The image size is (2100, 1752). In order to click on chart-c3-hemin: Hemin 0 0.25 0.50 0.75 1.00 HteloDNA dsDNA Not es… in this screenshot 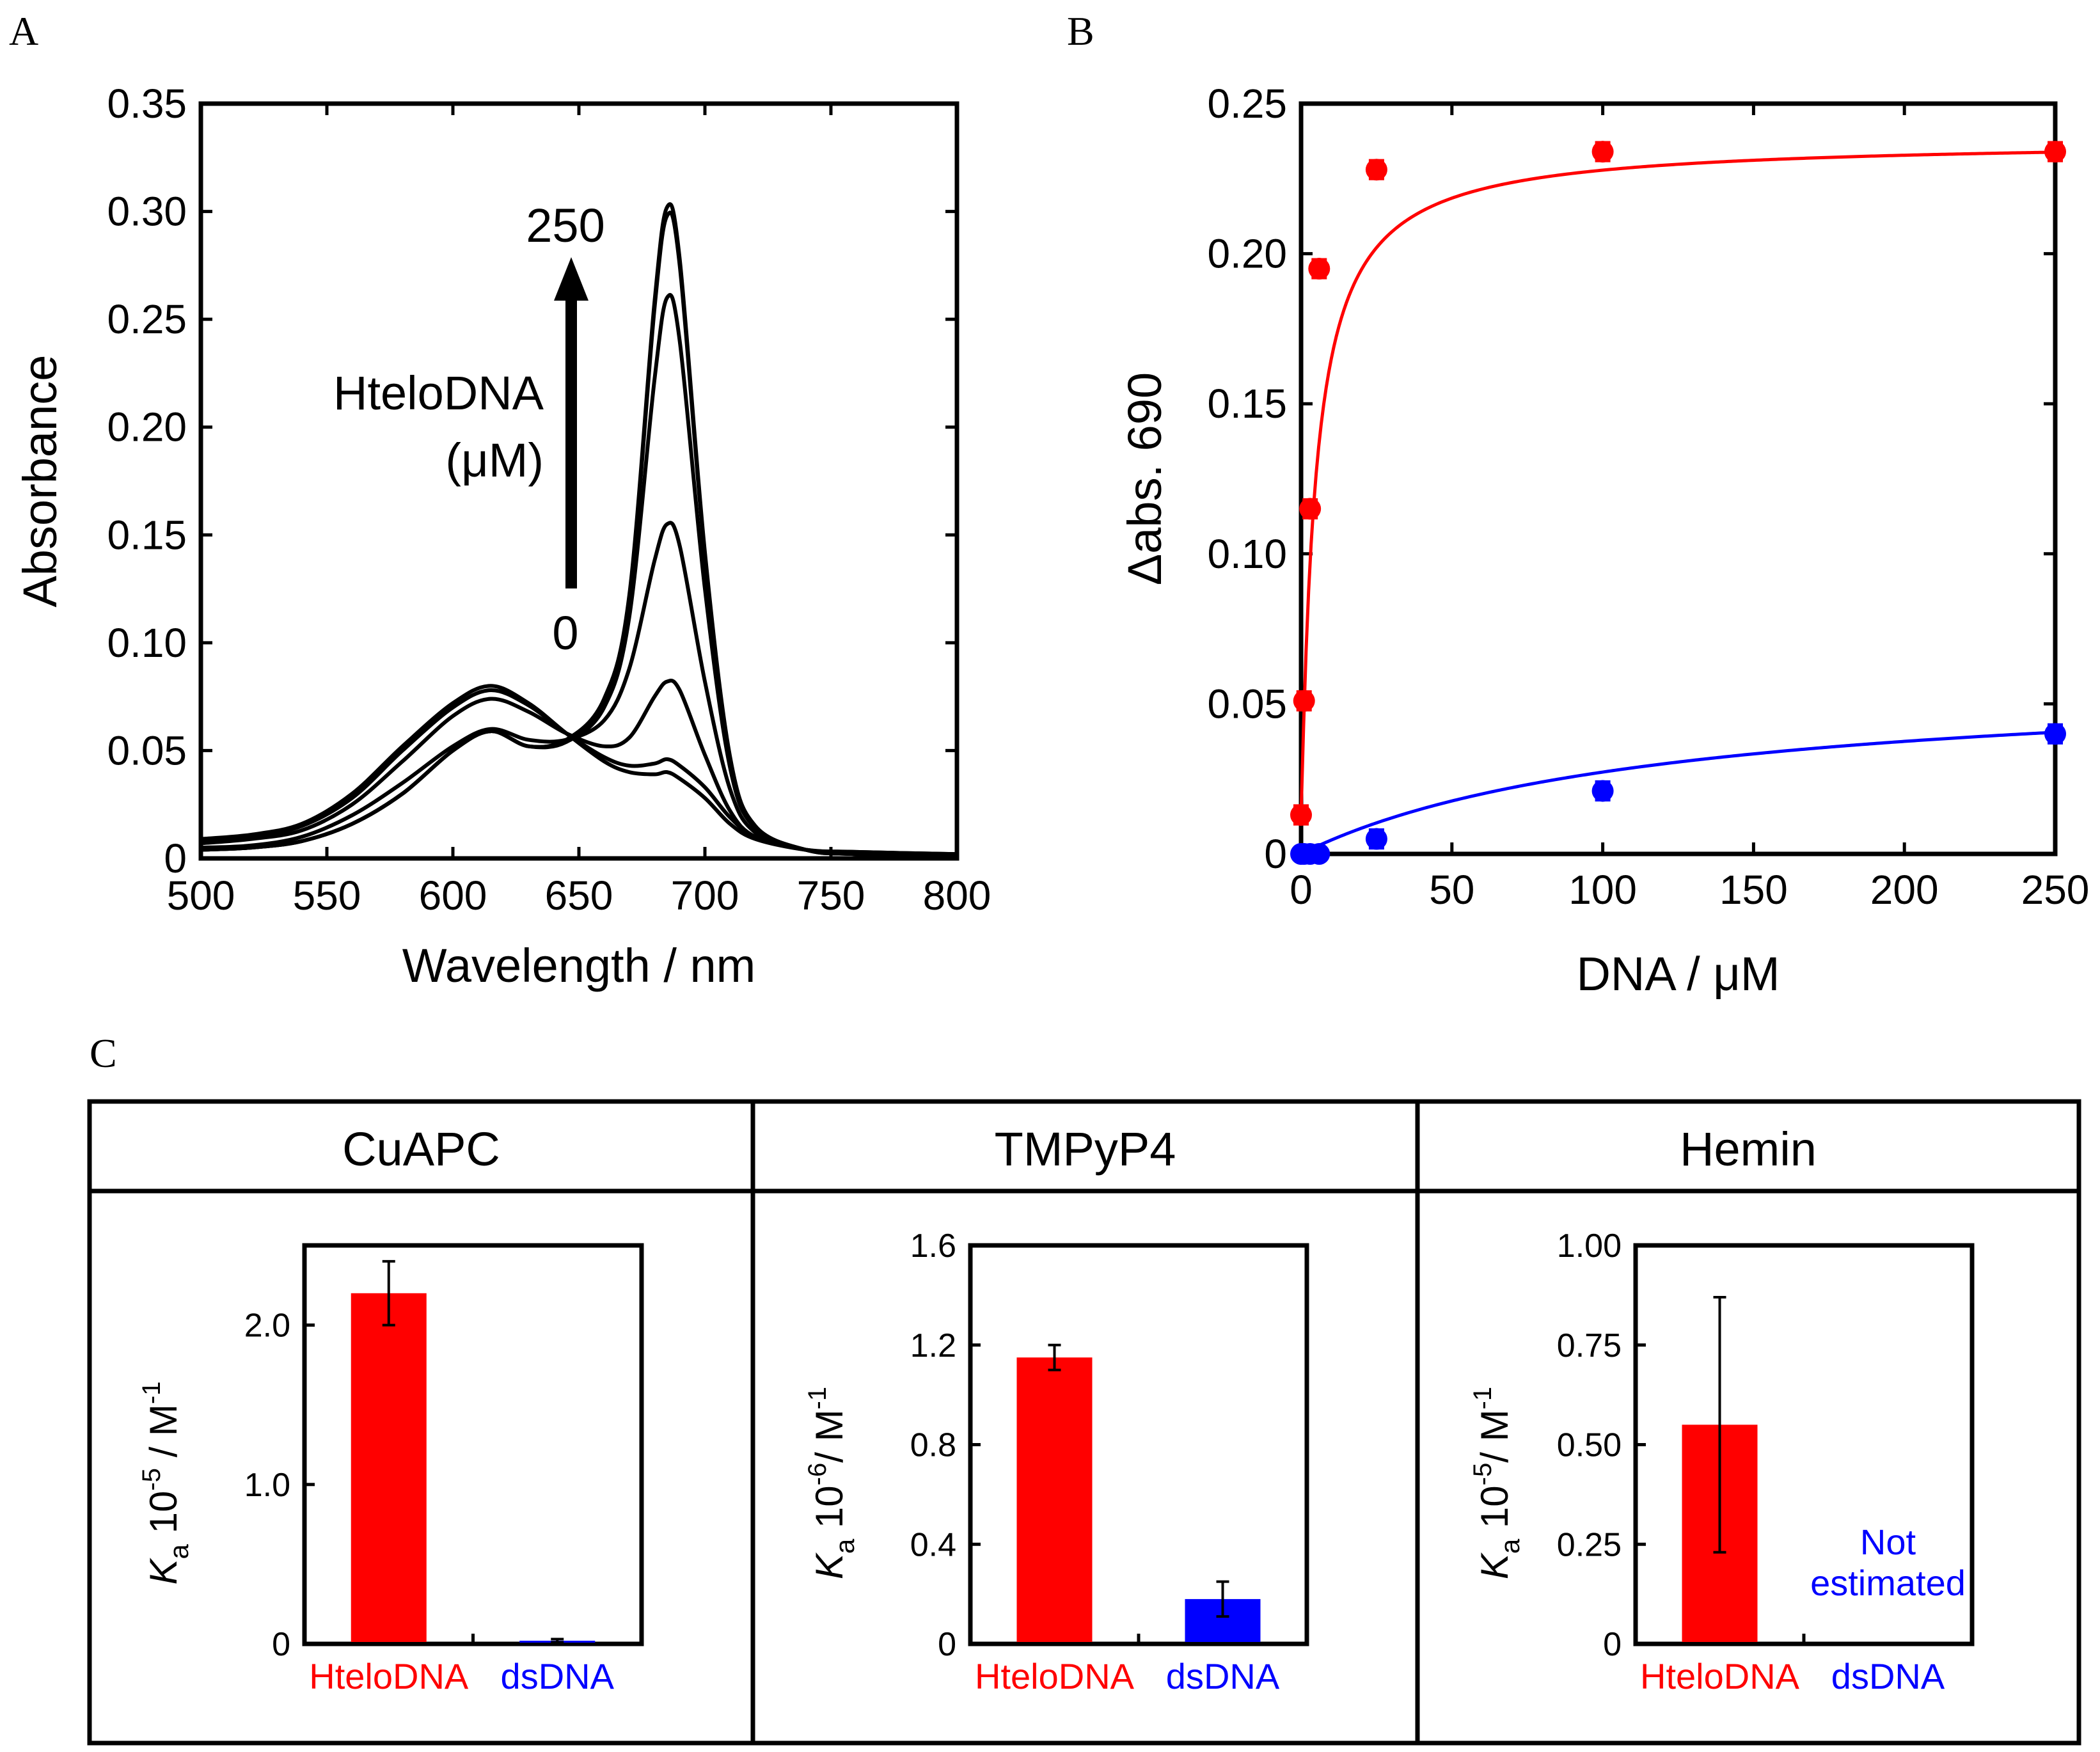, I will do `click(1722, 1409)`.